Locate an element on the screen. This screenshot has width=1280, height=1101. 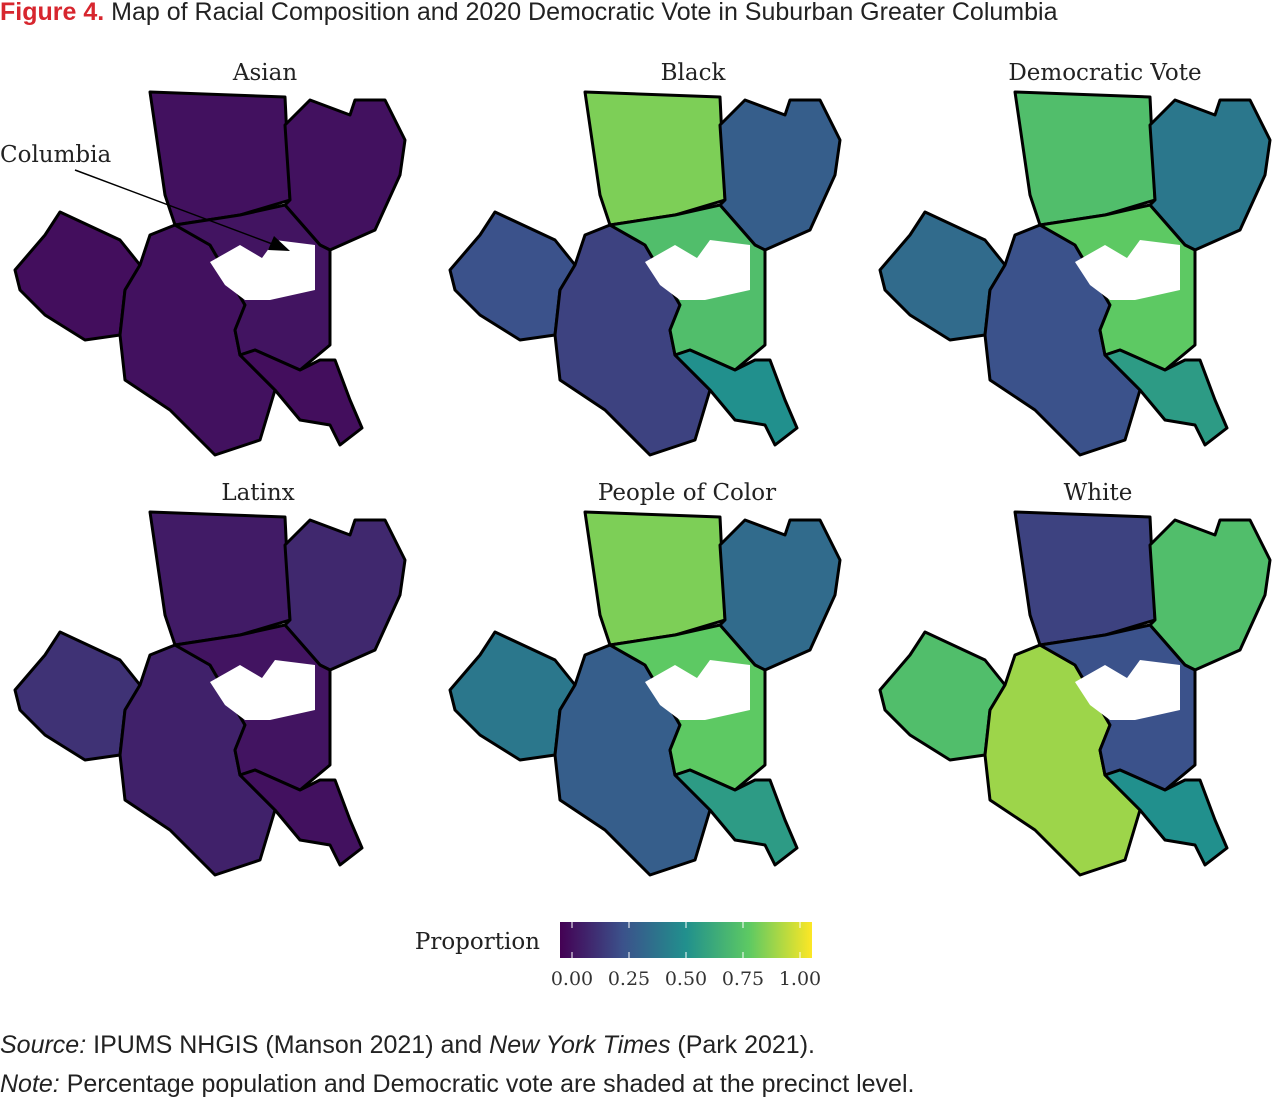
panel-title: White is located at coordinates (1098, 493).